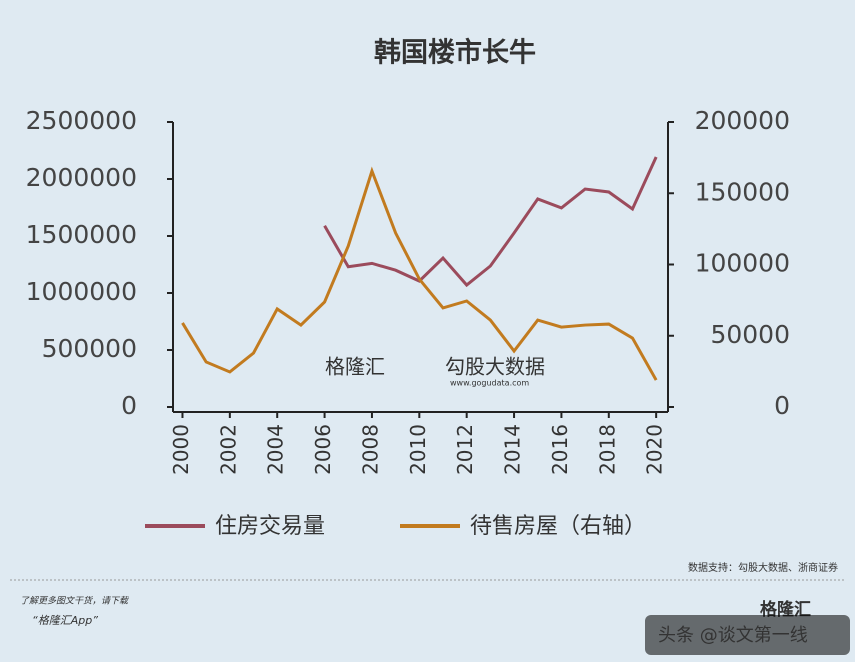 This screenshot has width=855, height=662. I want to click on y-tick-label: 2000000, so click(81, 177).